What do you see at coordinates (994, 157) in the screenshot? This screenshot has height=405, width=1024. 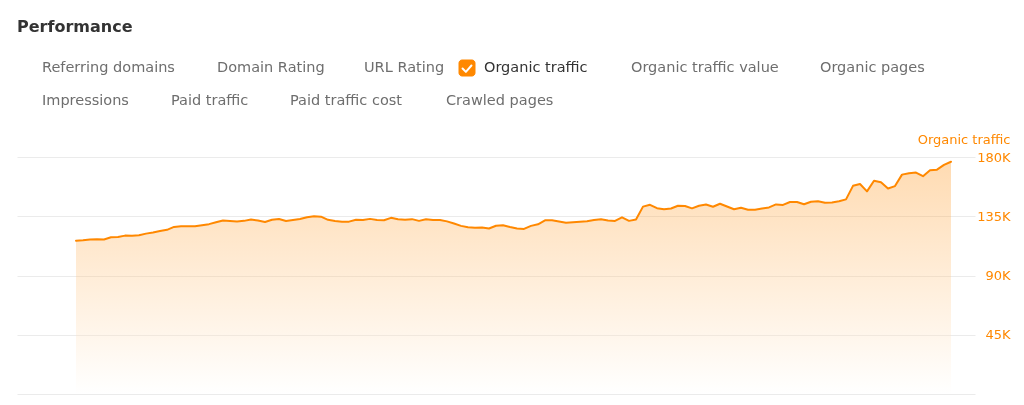 I see `y-tick-label: 180K` at bounding box center [994, 157].